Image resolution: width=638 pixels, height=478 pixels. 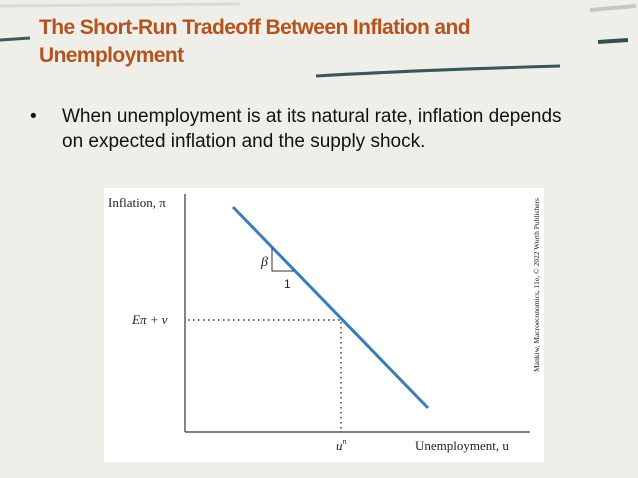 What do you see at coordinates (149, 319) in the screenshot?
I see `level-label: Eπ + v` at bounding box center [149, 319].